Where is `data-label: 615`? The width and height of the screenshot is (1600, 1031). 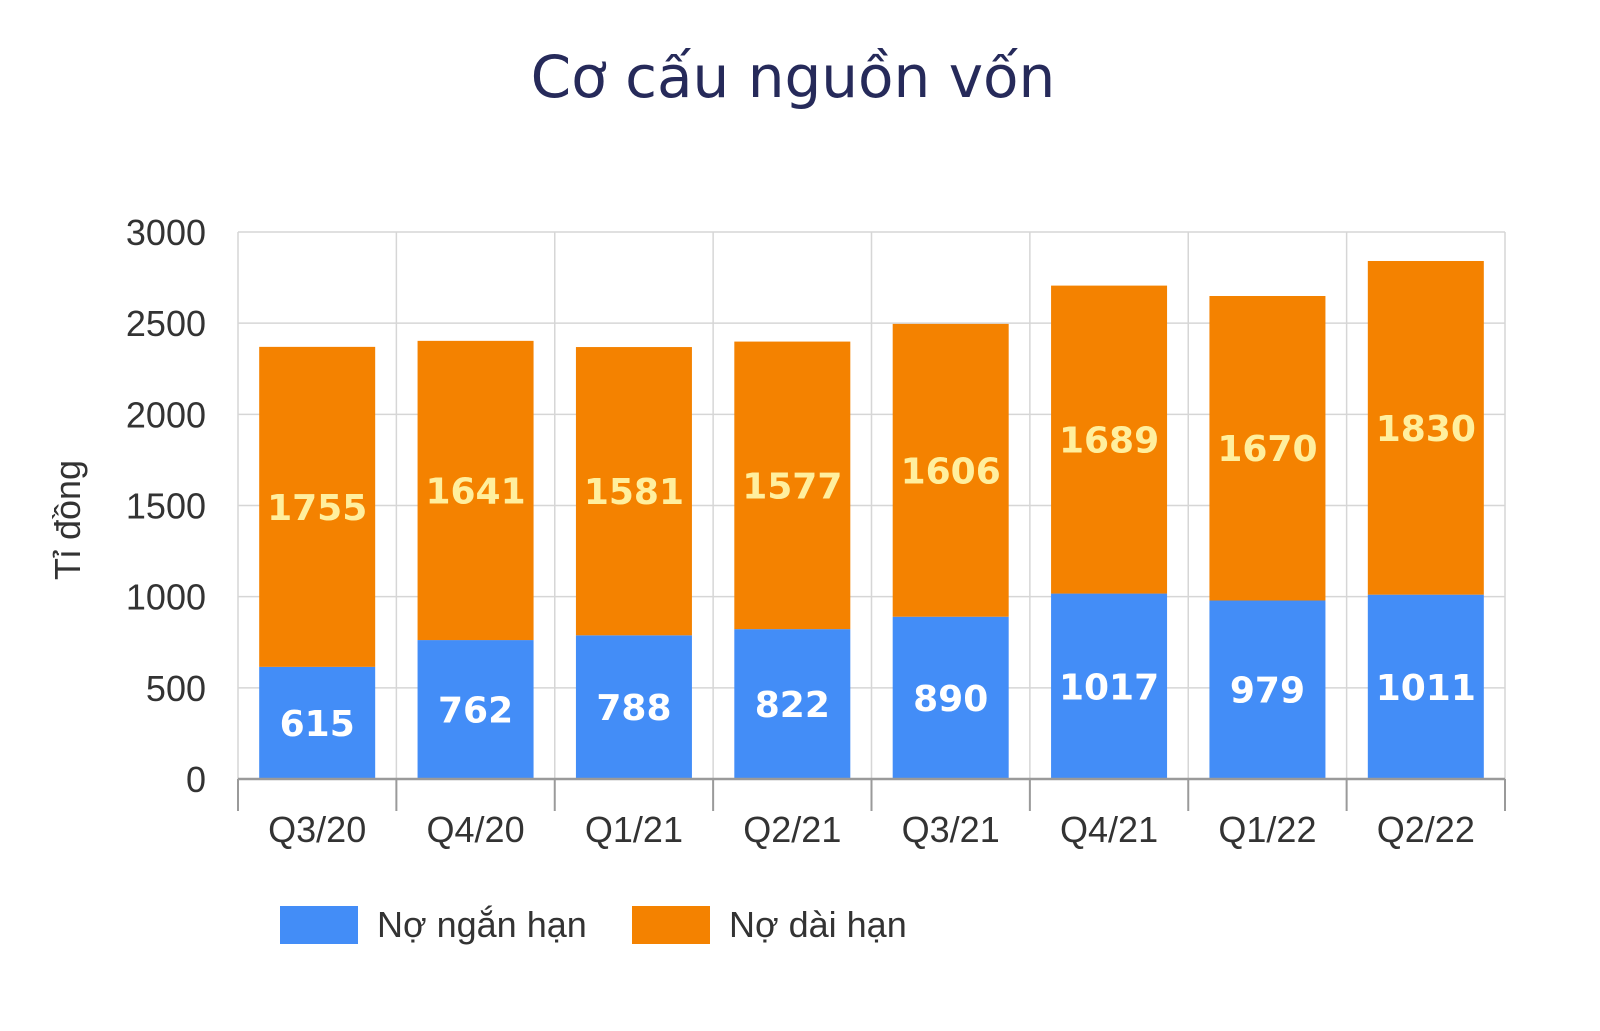
data-label: 615 is located at coordinates (317, 724).